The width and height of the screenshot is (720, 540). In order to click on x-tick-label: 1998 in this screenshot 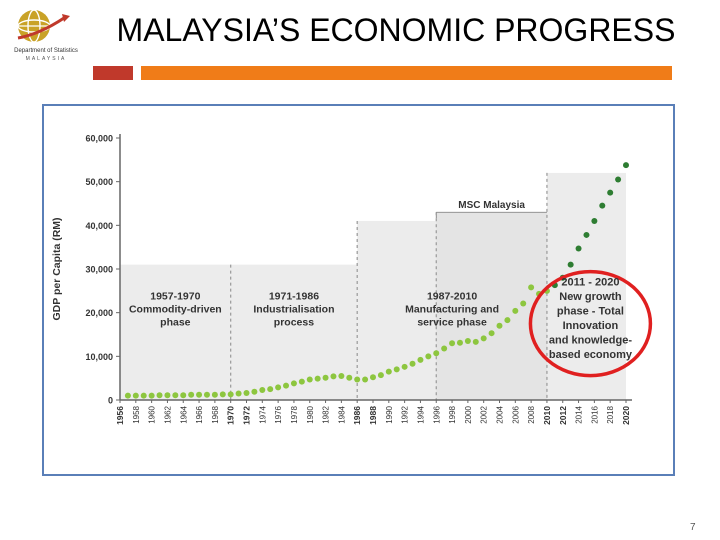, I will do `click(452, 414)`.